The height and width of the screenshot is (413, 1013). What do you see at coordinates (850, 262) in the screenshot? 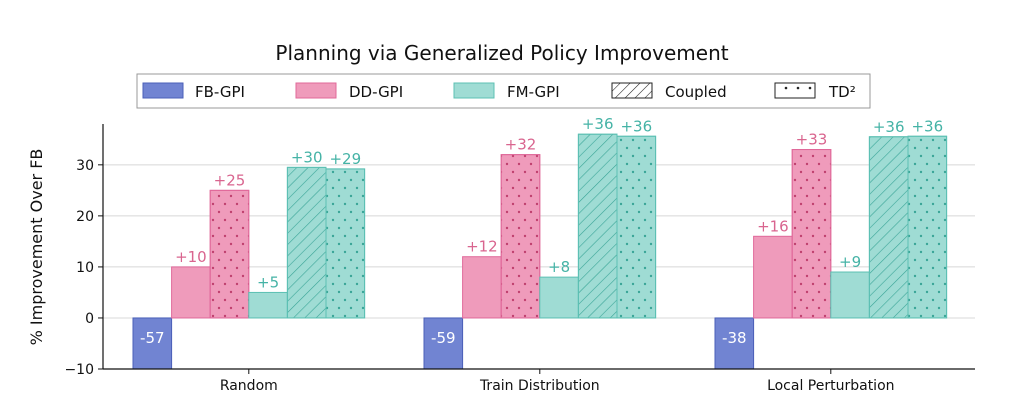
I see `bar-label-3-2: +9` at bounding box center [850, 262].